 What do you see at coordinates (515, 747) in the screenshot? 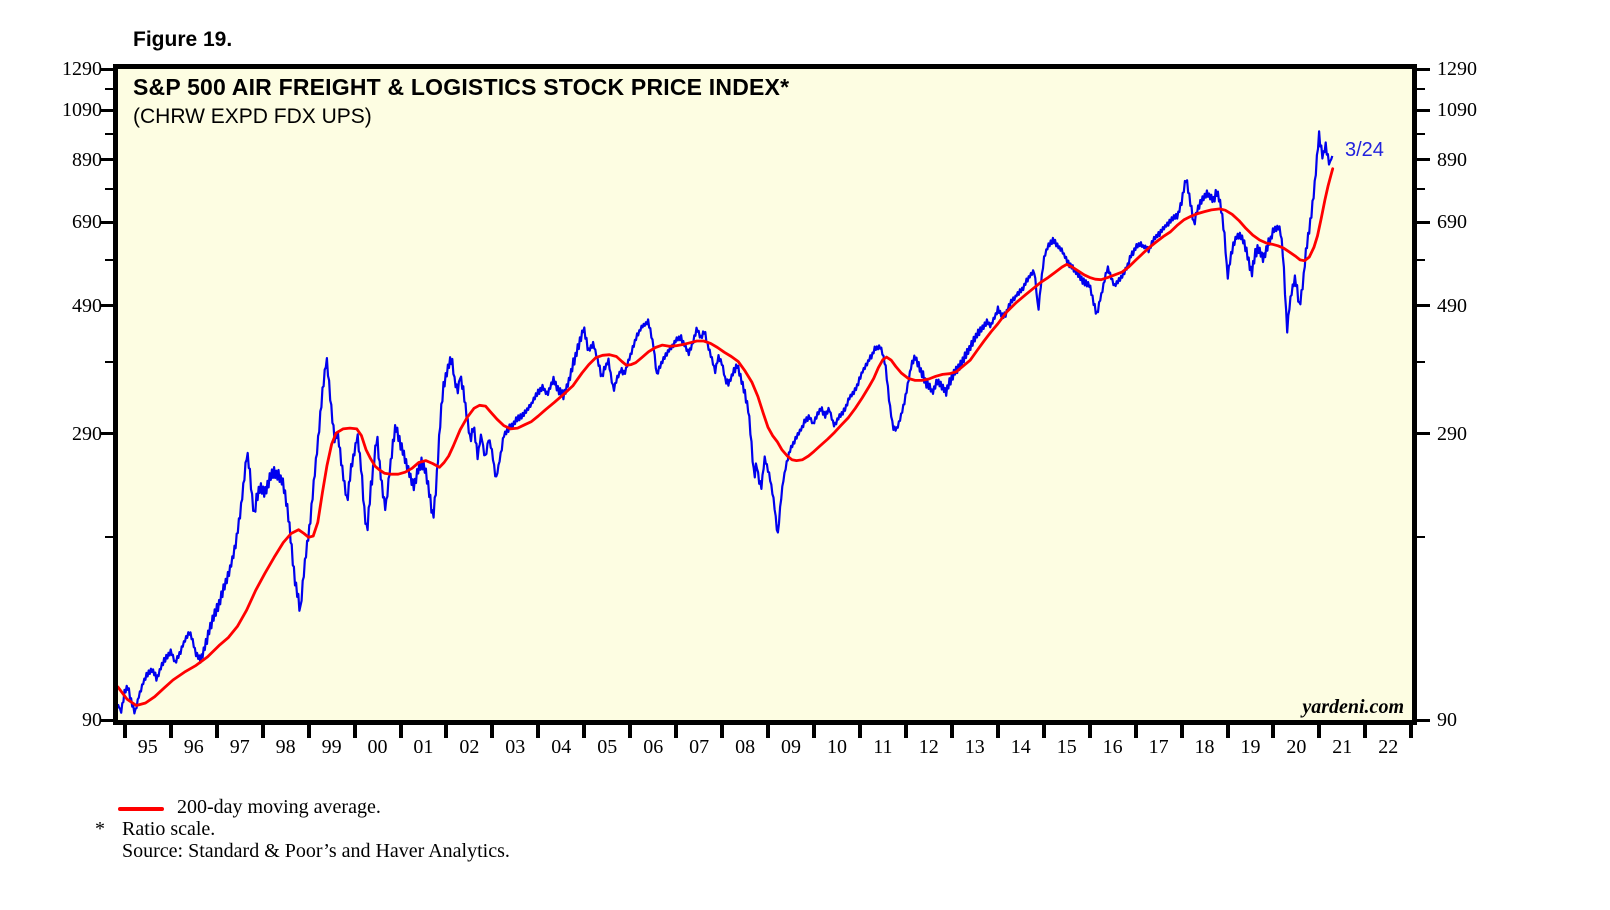
I see `x-axis-year-label: 03` at bounding box center [515, 747].